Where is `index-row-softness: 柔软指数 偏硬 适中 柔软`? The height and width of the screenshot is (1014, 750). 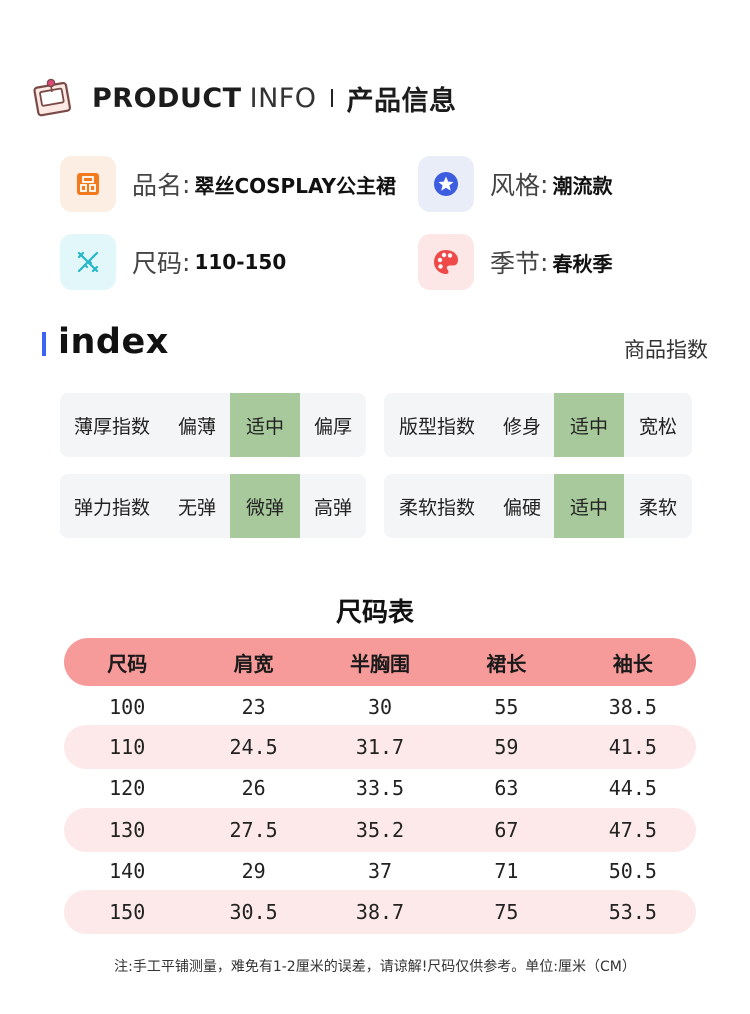
index-row-softness: 柔软指数 偏硬 适中 柔软 is located at coordinates (538, 506).